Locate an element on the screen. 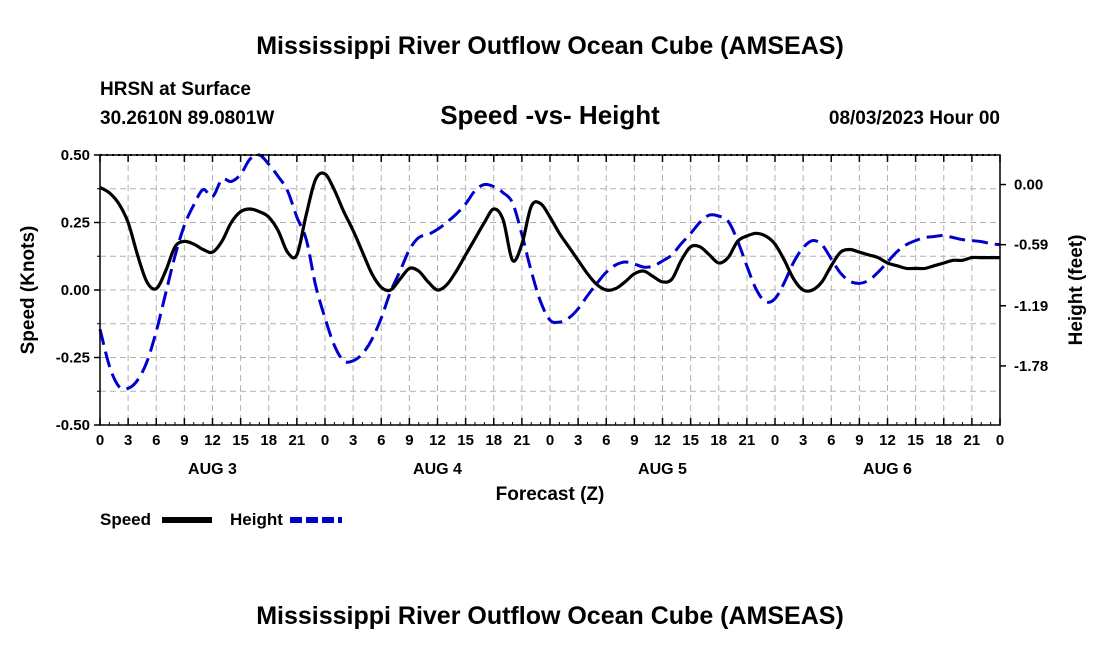 The image size is (1100, 655). legend-height-label: Height is located at coordinates (256, 519).